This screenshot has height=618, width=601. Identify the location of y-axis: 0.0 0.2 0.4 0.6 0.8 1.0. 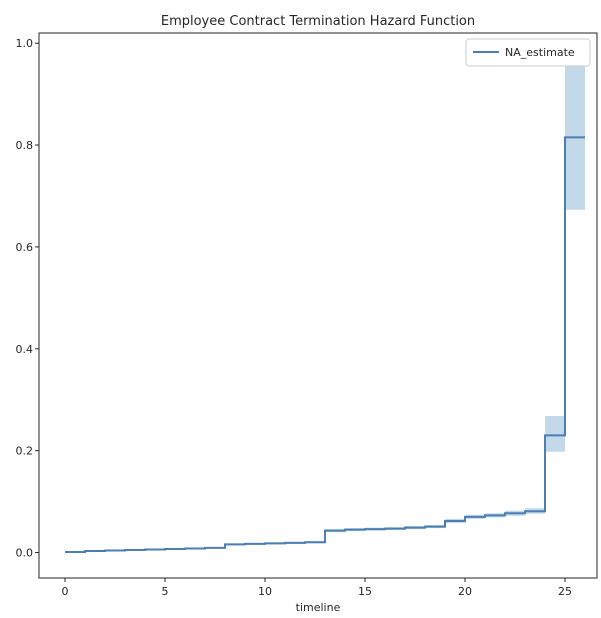
(27, 298).